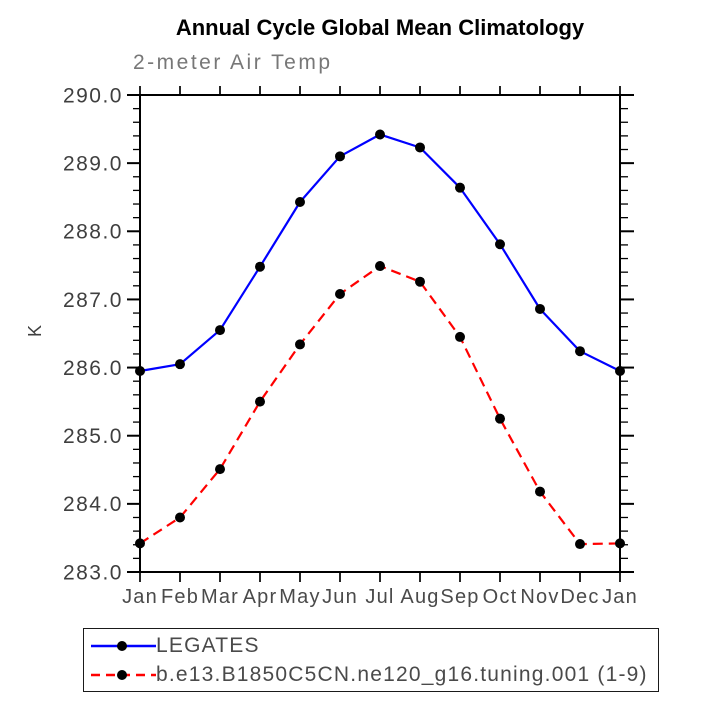 The width and height of the screenshot is (710, 710). Describe the element at coordinates (208, 645) in the screenshot. I see `legend-label: LEGATES` at that location.